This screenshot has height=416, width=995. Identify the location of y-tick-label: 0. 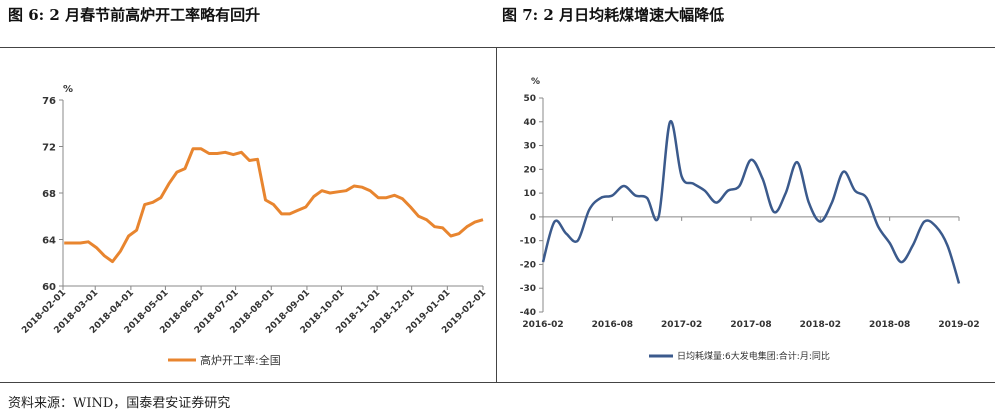
(533, 218).